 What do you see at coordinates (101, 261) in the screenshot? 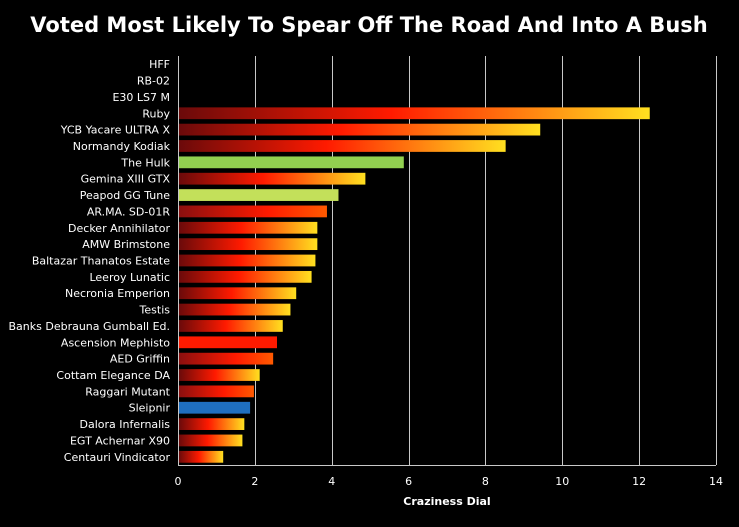
I see `category-label: Baltazar Thanatos Estate` at bounding box center [101, 261].